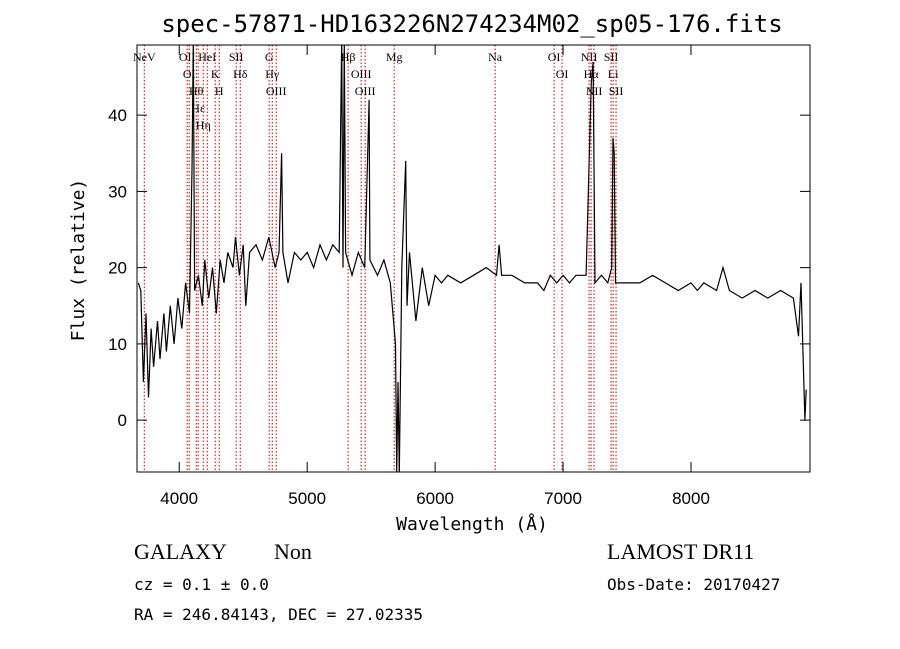  What do you see at coordinates (203, 125) in the screenshot?
I see `line-label: Hη` at bounding box center [203, 125].